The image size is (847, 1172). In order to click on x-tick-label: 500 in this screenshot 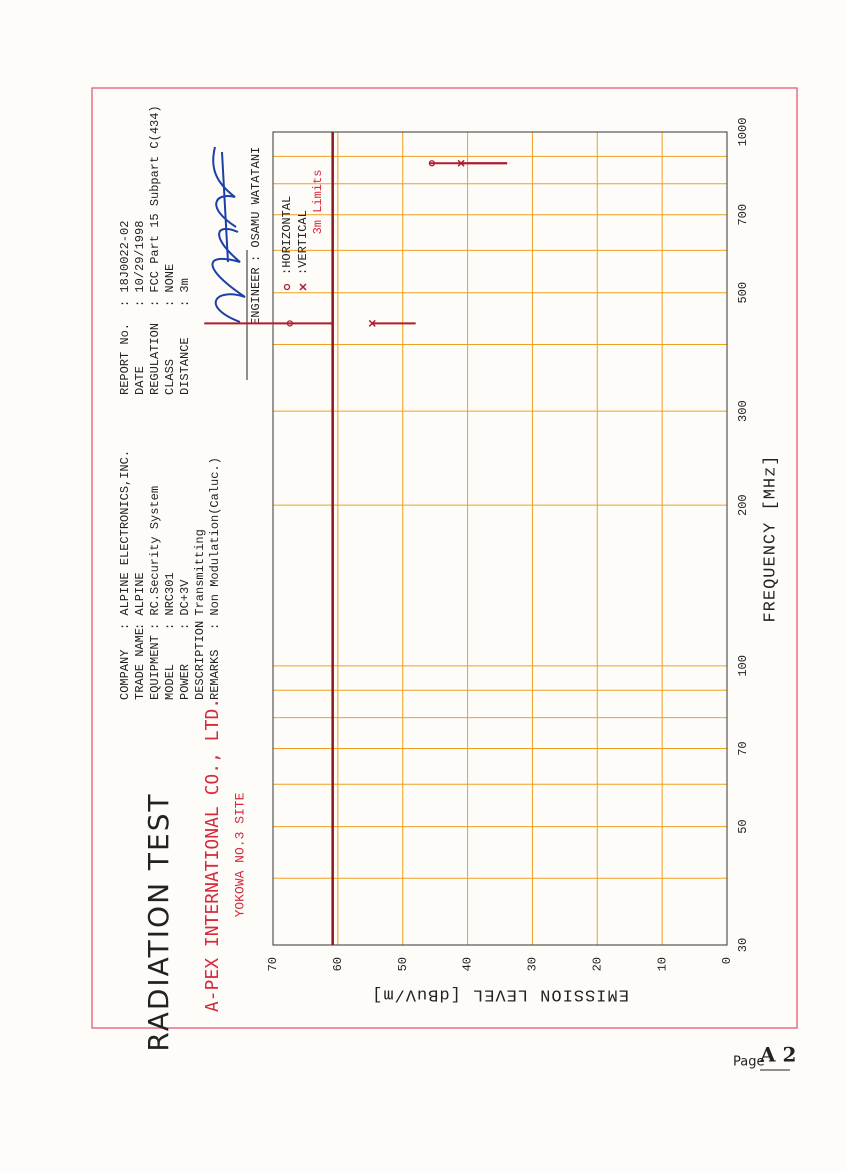, I will do `click(743, 293)`.